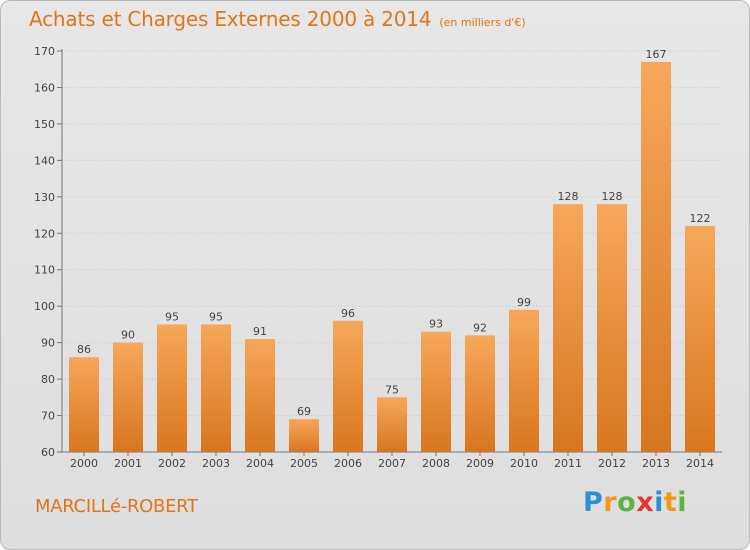  I want to click on data-label: 167, so click(656, 54).